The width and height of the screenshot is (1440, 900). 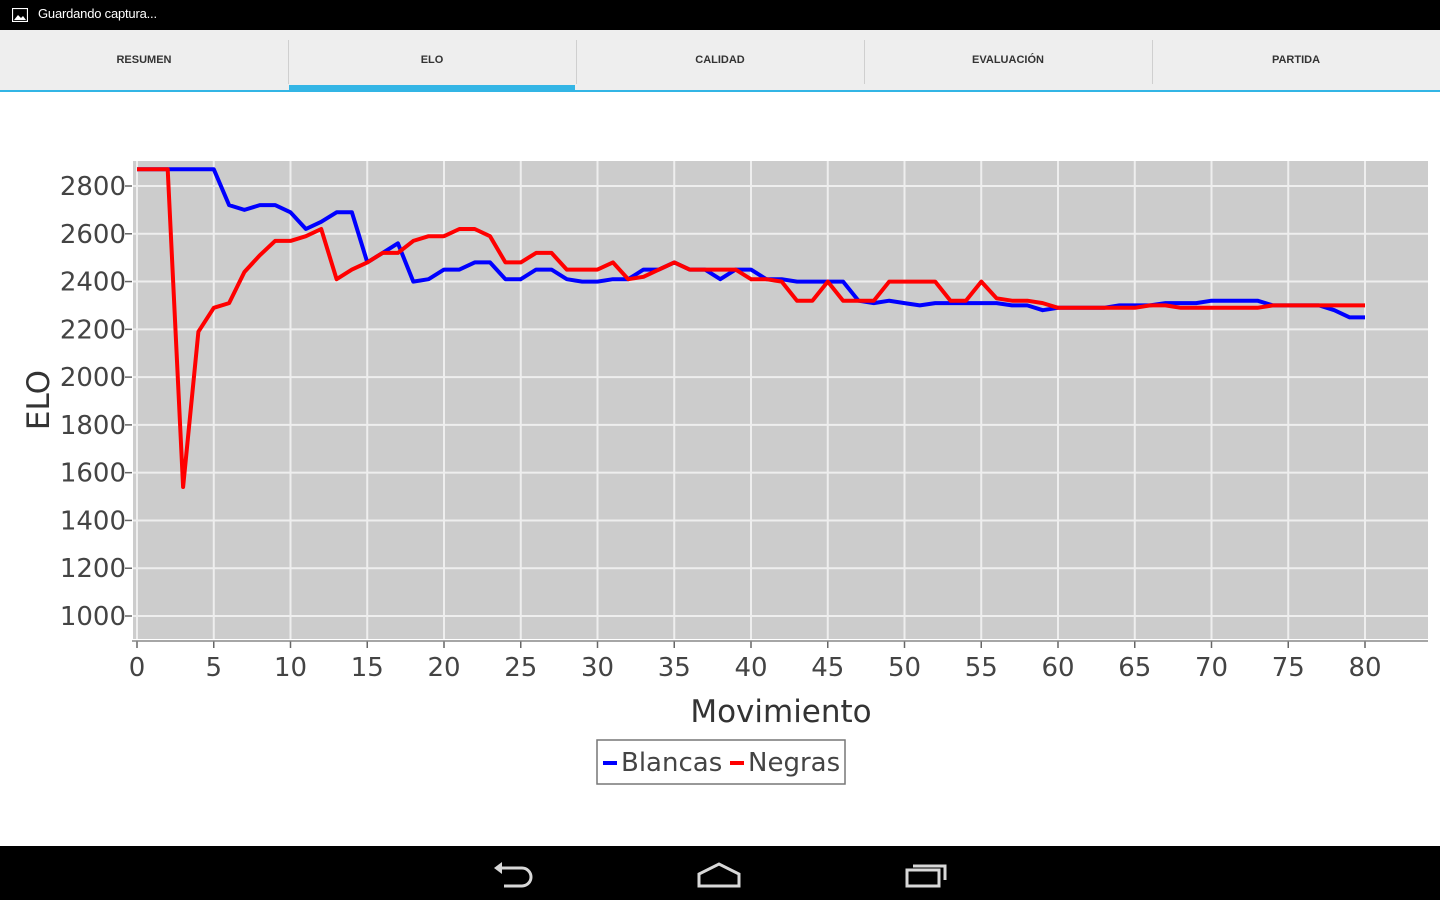 What do you see at coordinates (512, 873) in the screenshot?
I see `back-icon` at bounding box center [512, 873].